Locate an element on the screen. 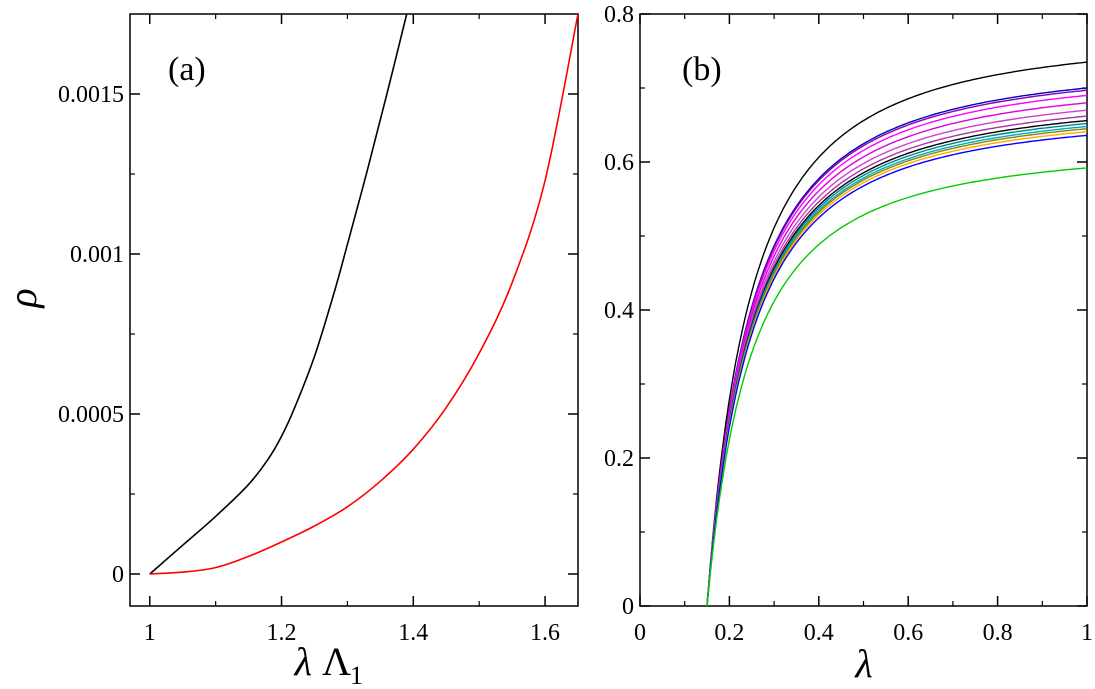 This screenshot has width=1095, height=689. panel-b-y-tick-label: 0.6 is located at coordinates (619, 163).